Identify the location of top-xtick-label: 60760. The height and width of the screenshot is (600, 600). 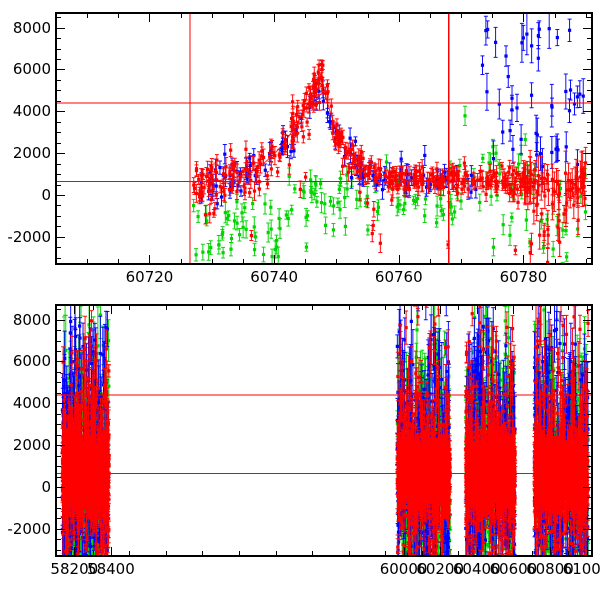
(398, 277).